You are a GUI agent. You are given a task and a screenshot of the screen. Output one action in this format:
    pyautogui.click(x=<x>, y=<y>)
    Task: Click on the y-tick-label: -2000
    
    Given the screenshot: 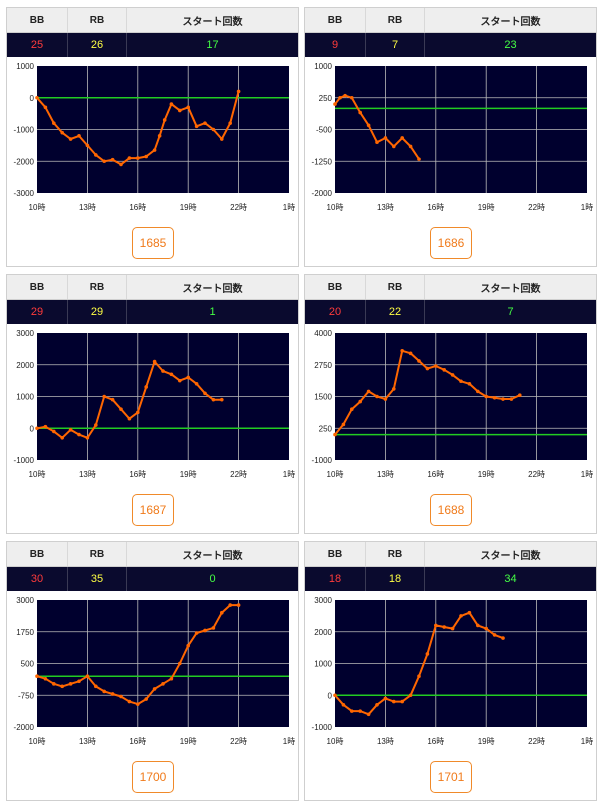 What is the action you would take?
    pyautogui.click(x=24, y=161)
    